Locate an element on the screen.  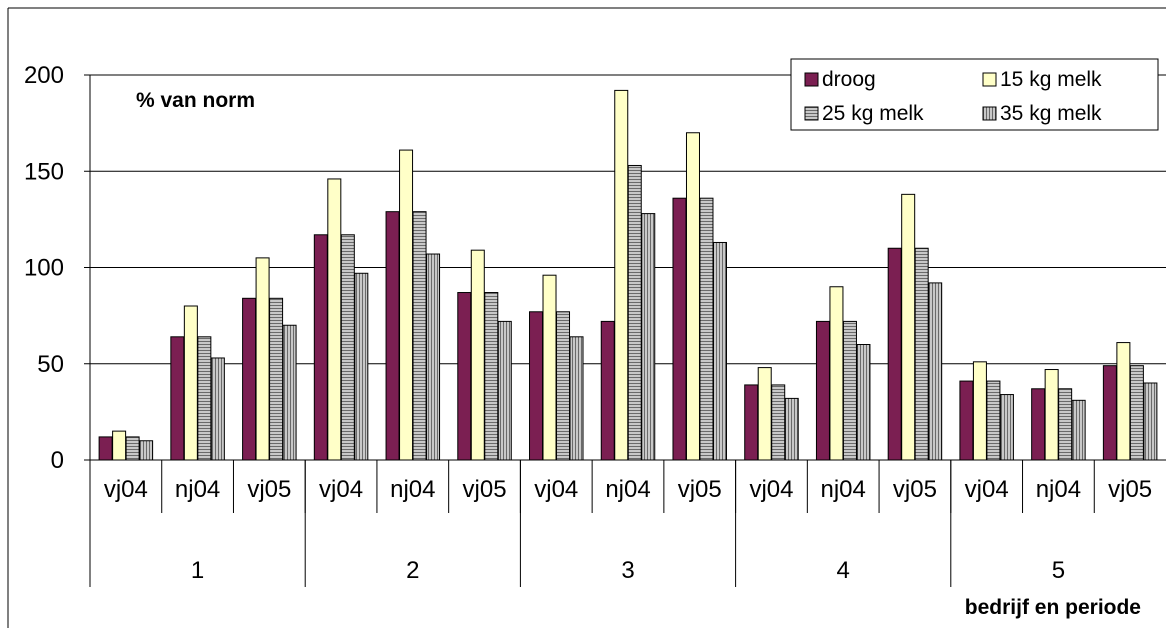
legend-label: droog is located at coordinates (849, 79).